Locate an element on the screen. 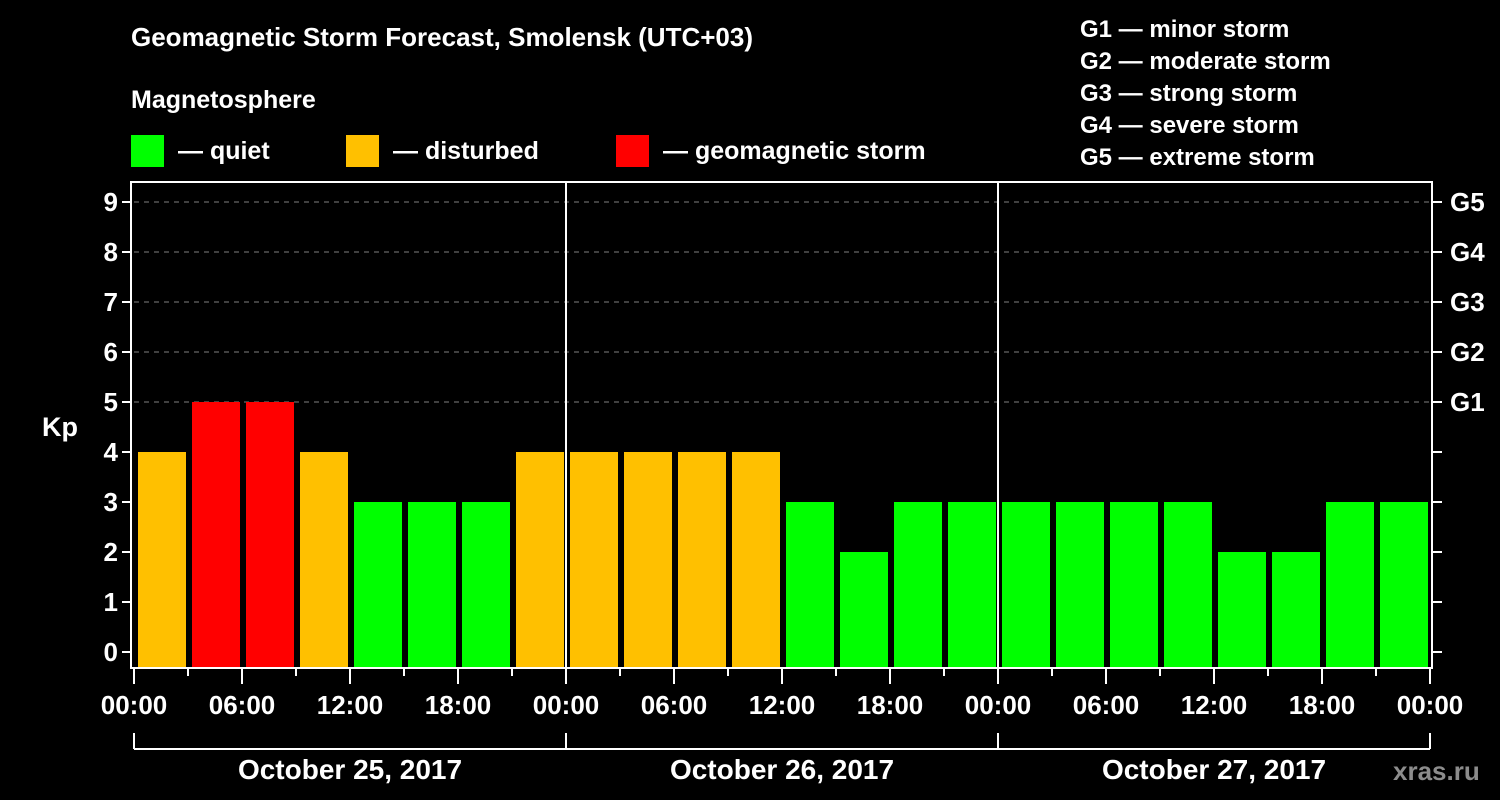  y-axis-label: Kp is located at coordinates (60, 427).